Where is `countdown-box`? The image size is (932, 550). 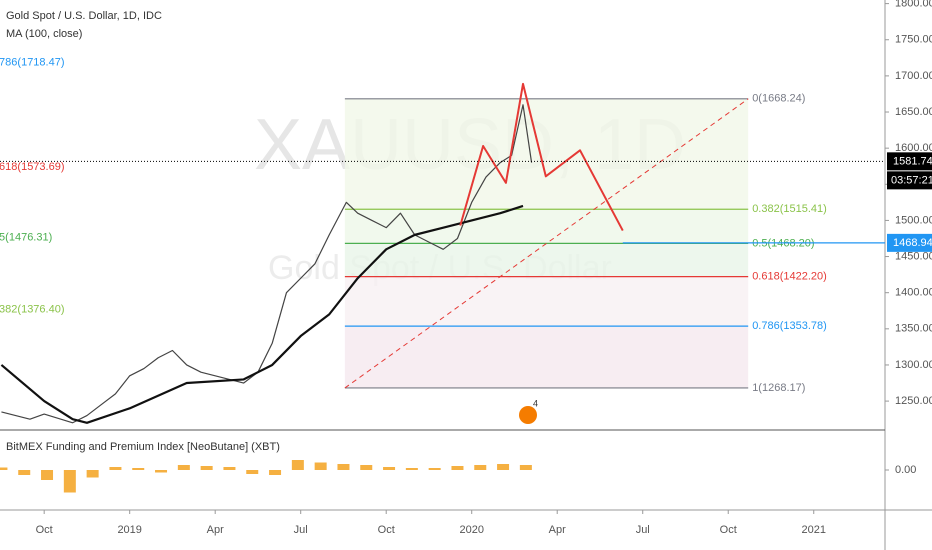
countdown-box is located at coordinates (909, 180).